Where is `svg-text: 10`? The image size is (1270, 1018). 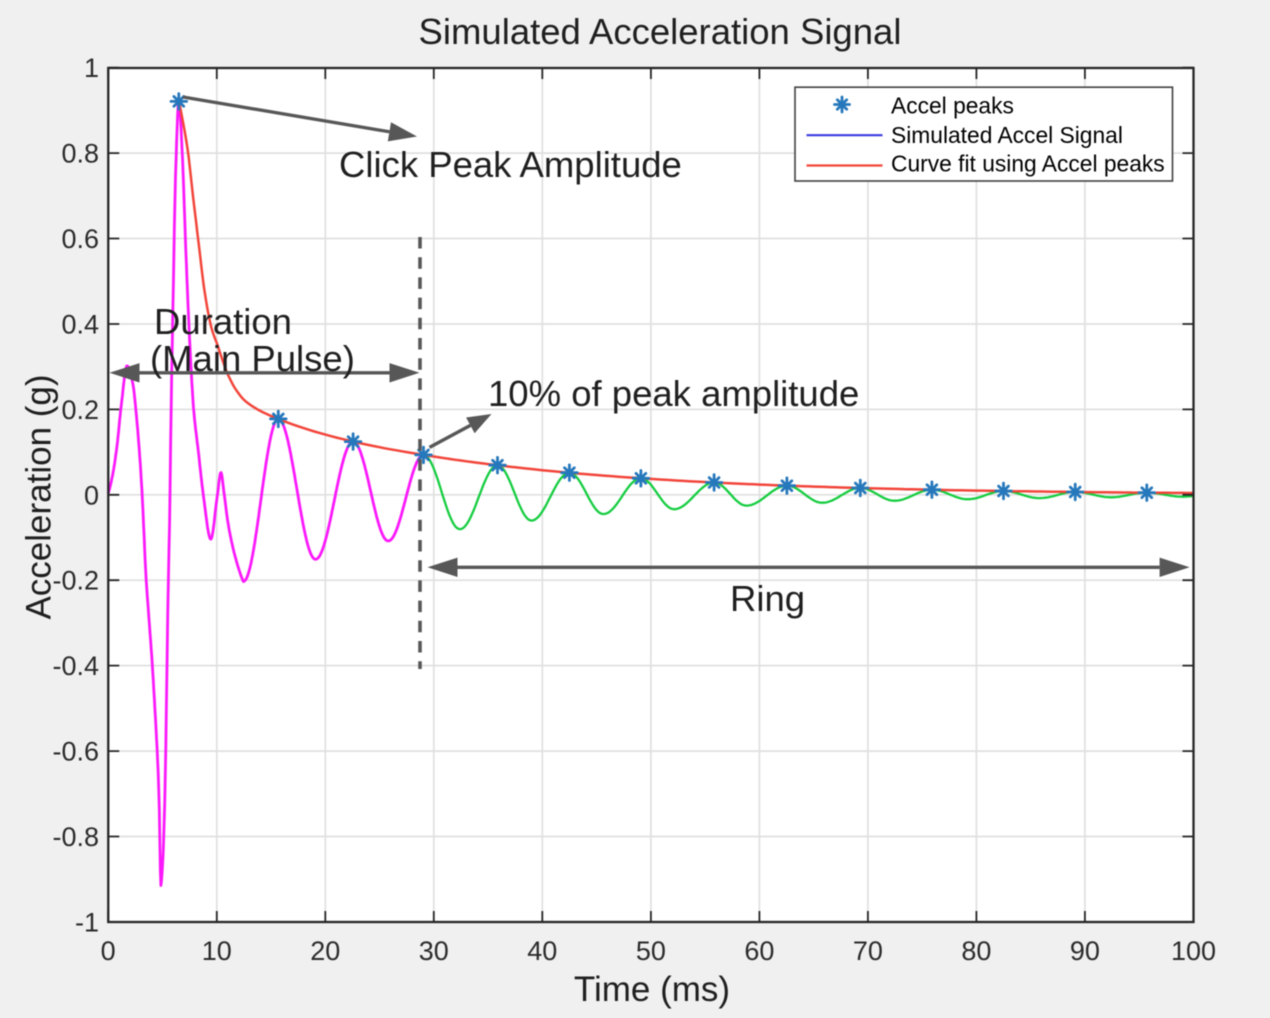 svg-text: 10 is located at coordinates (217, 951).